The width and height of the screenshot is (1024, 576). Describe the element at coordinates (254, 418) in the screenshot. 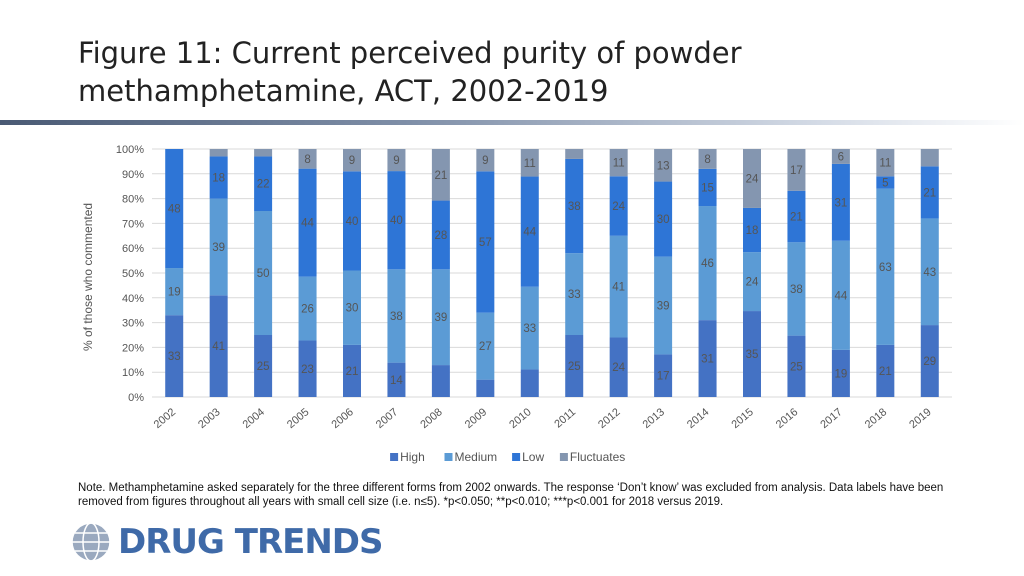

I see `x-tick-label: 2004` at that location.